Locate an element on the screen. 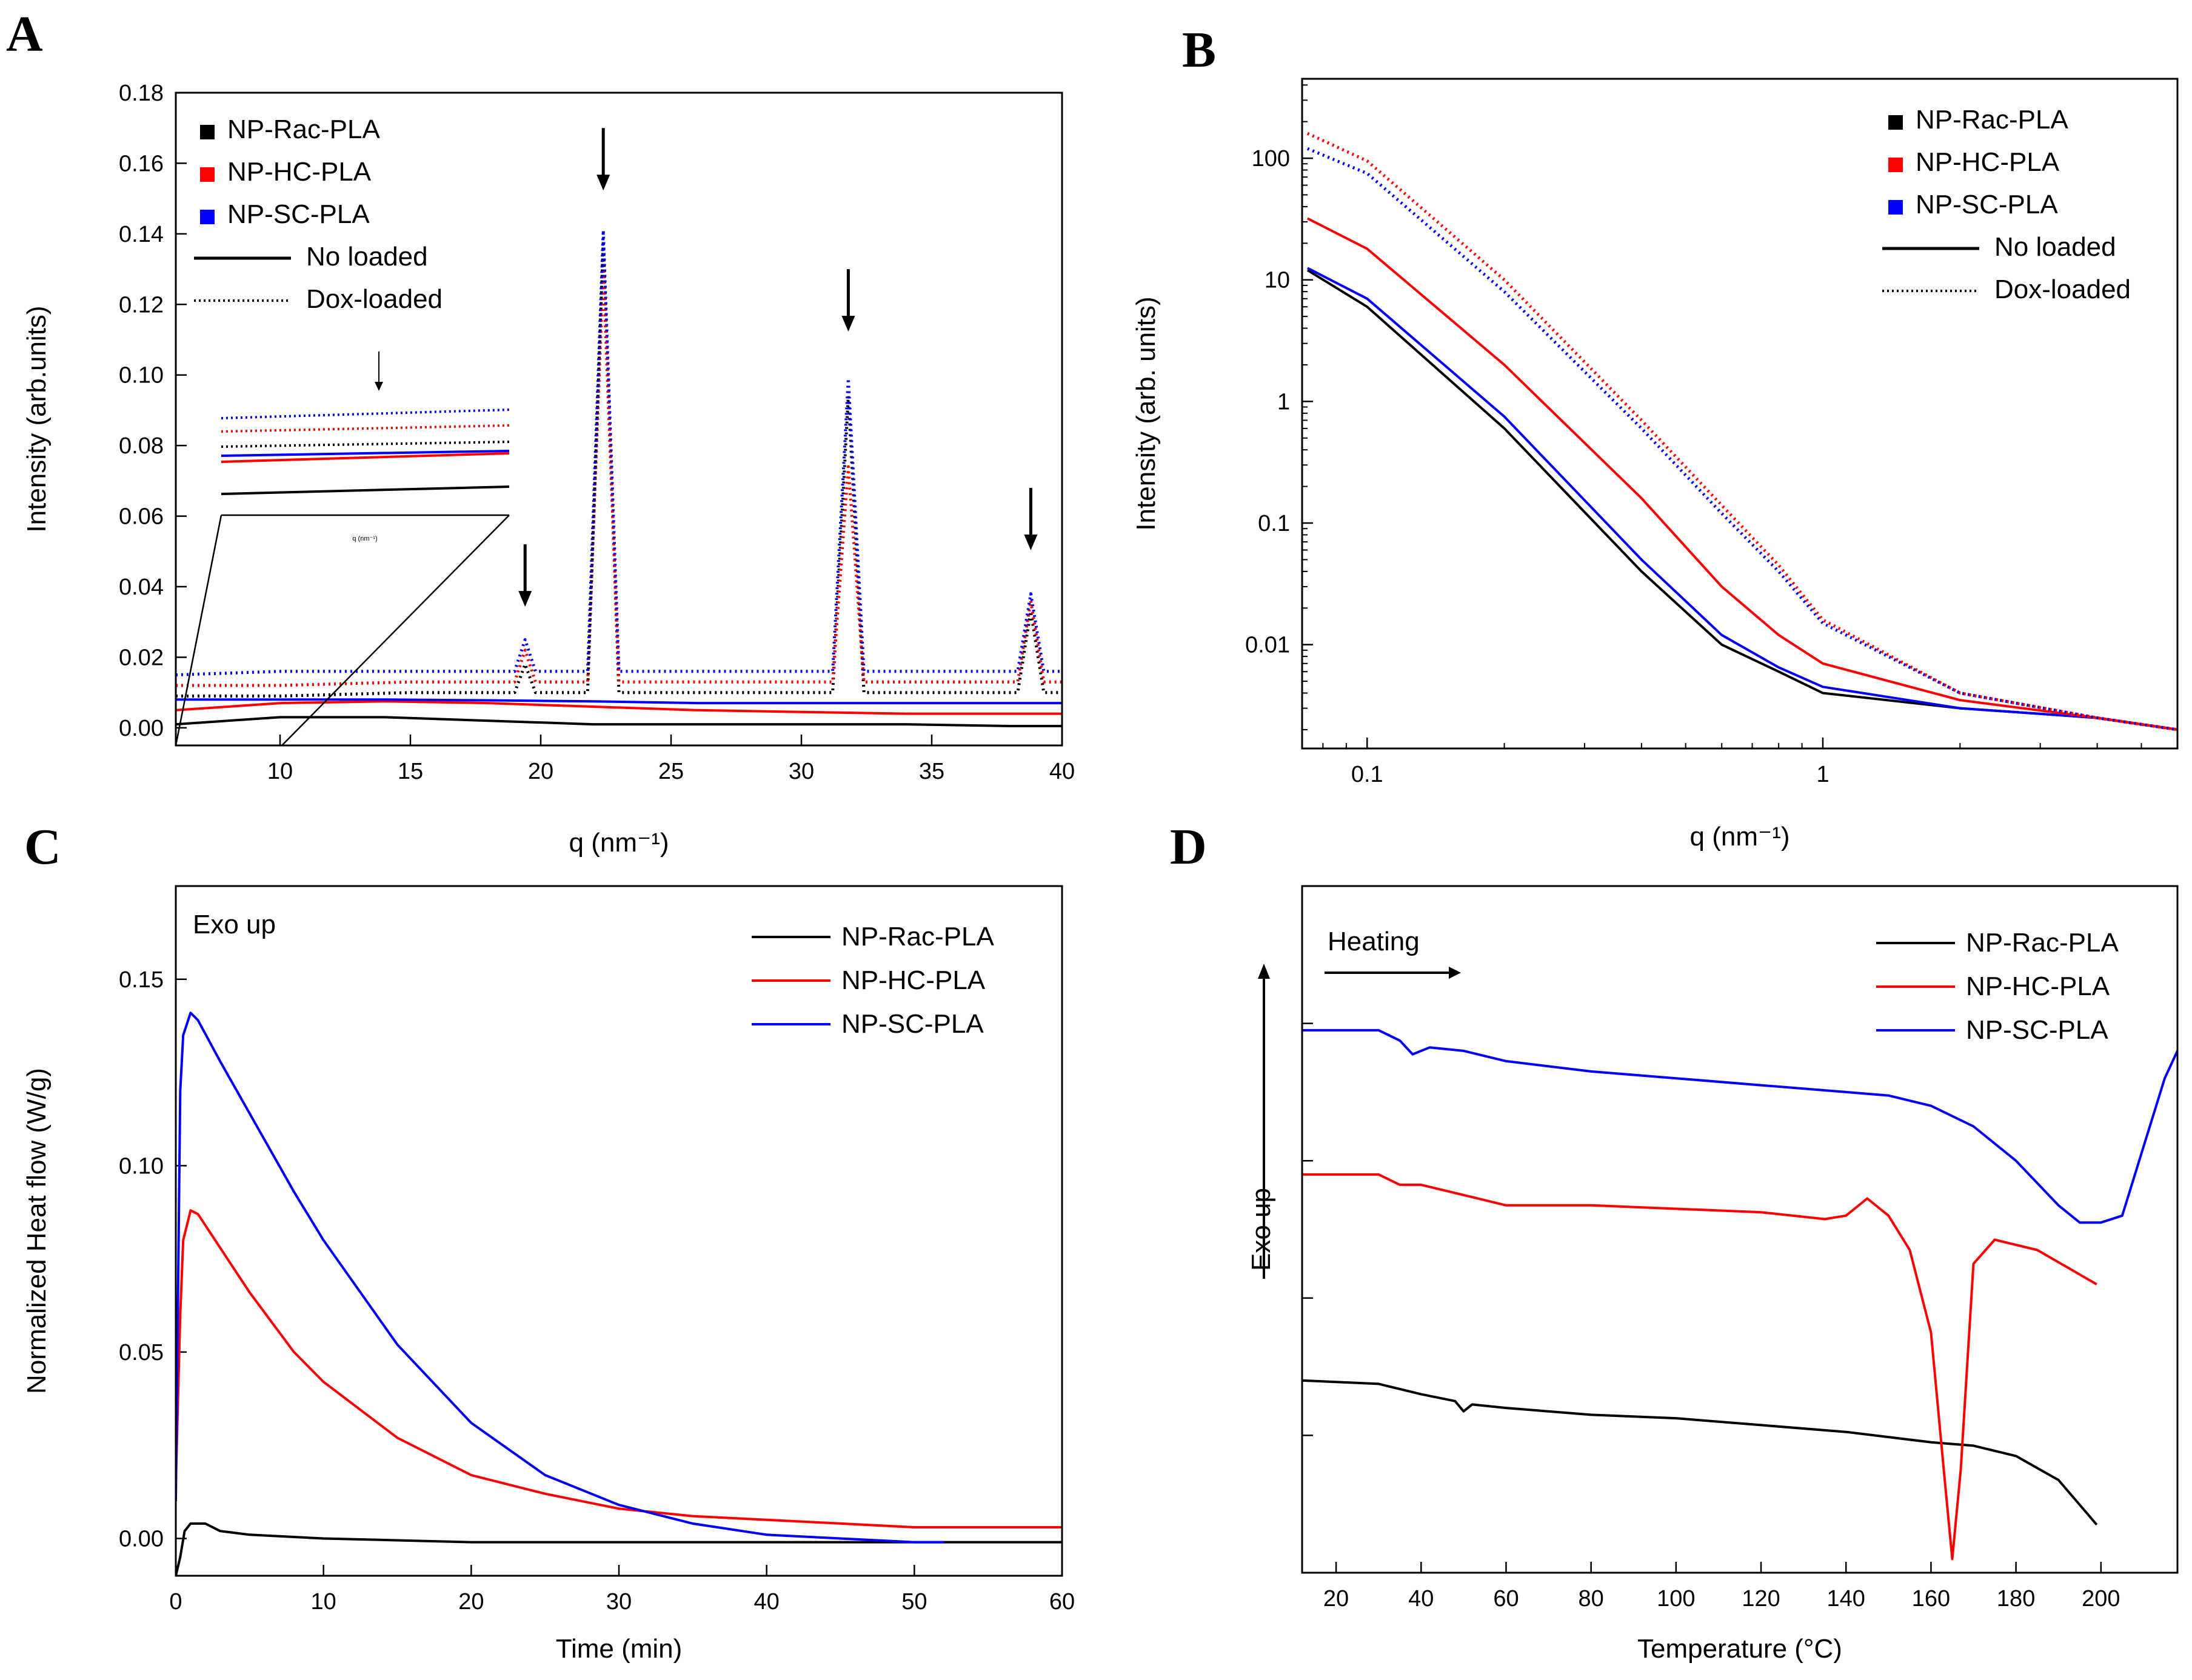  panel-a-x-tick-label: 30 is located at coordinates (801, 771).